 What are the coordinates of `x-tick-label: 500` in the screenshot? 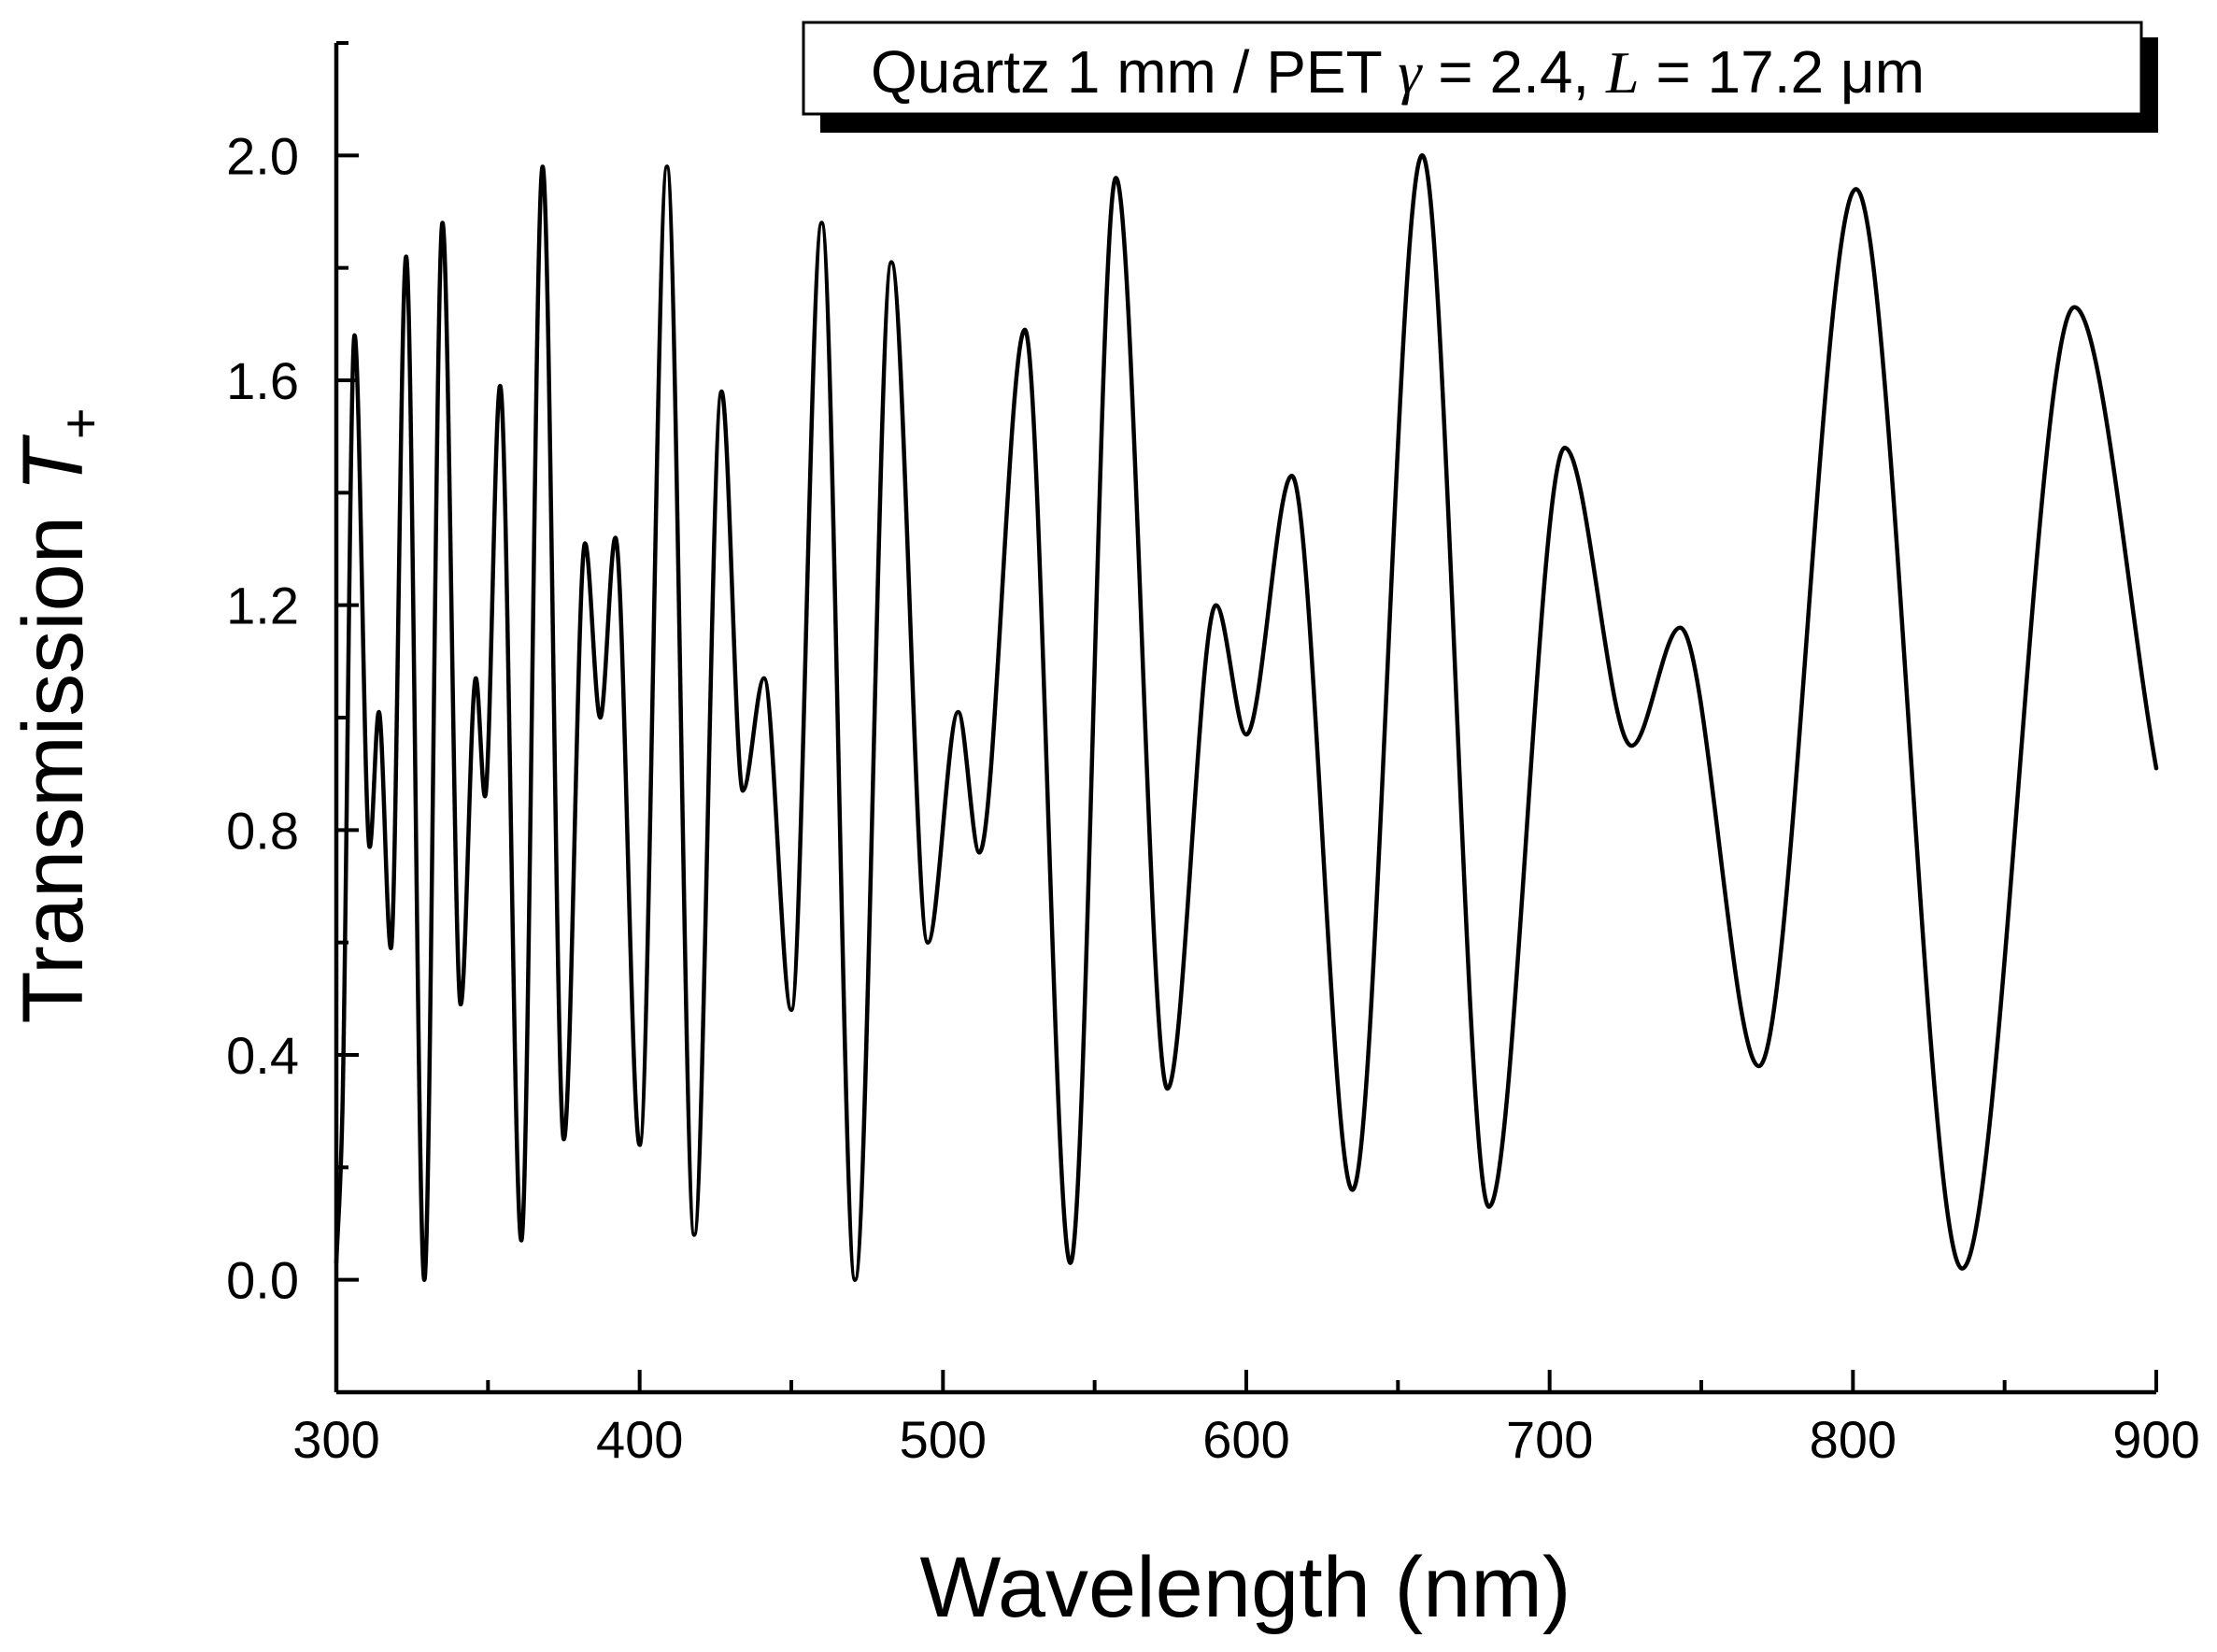 It's located at (943, 1440).